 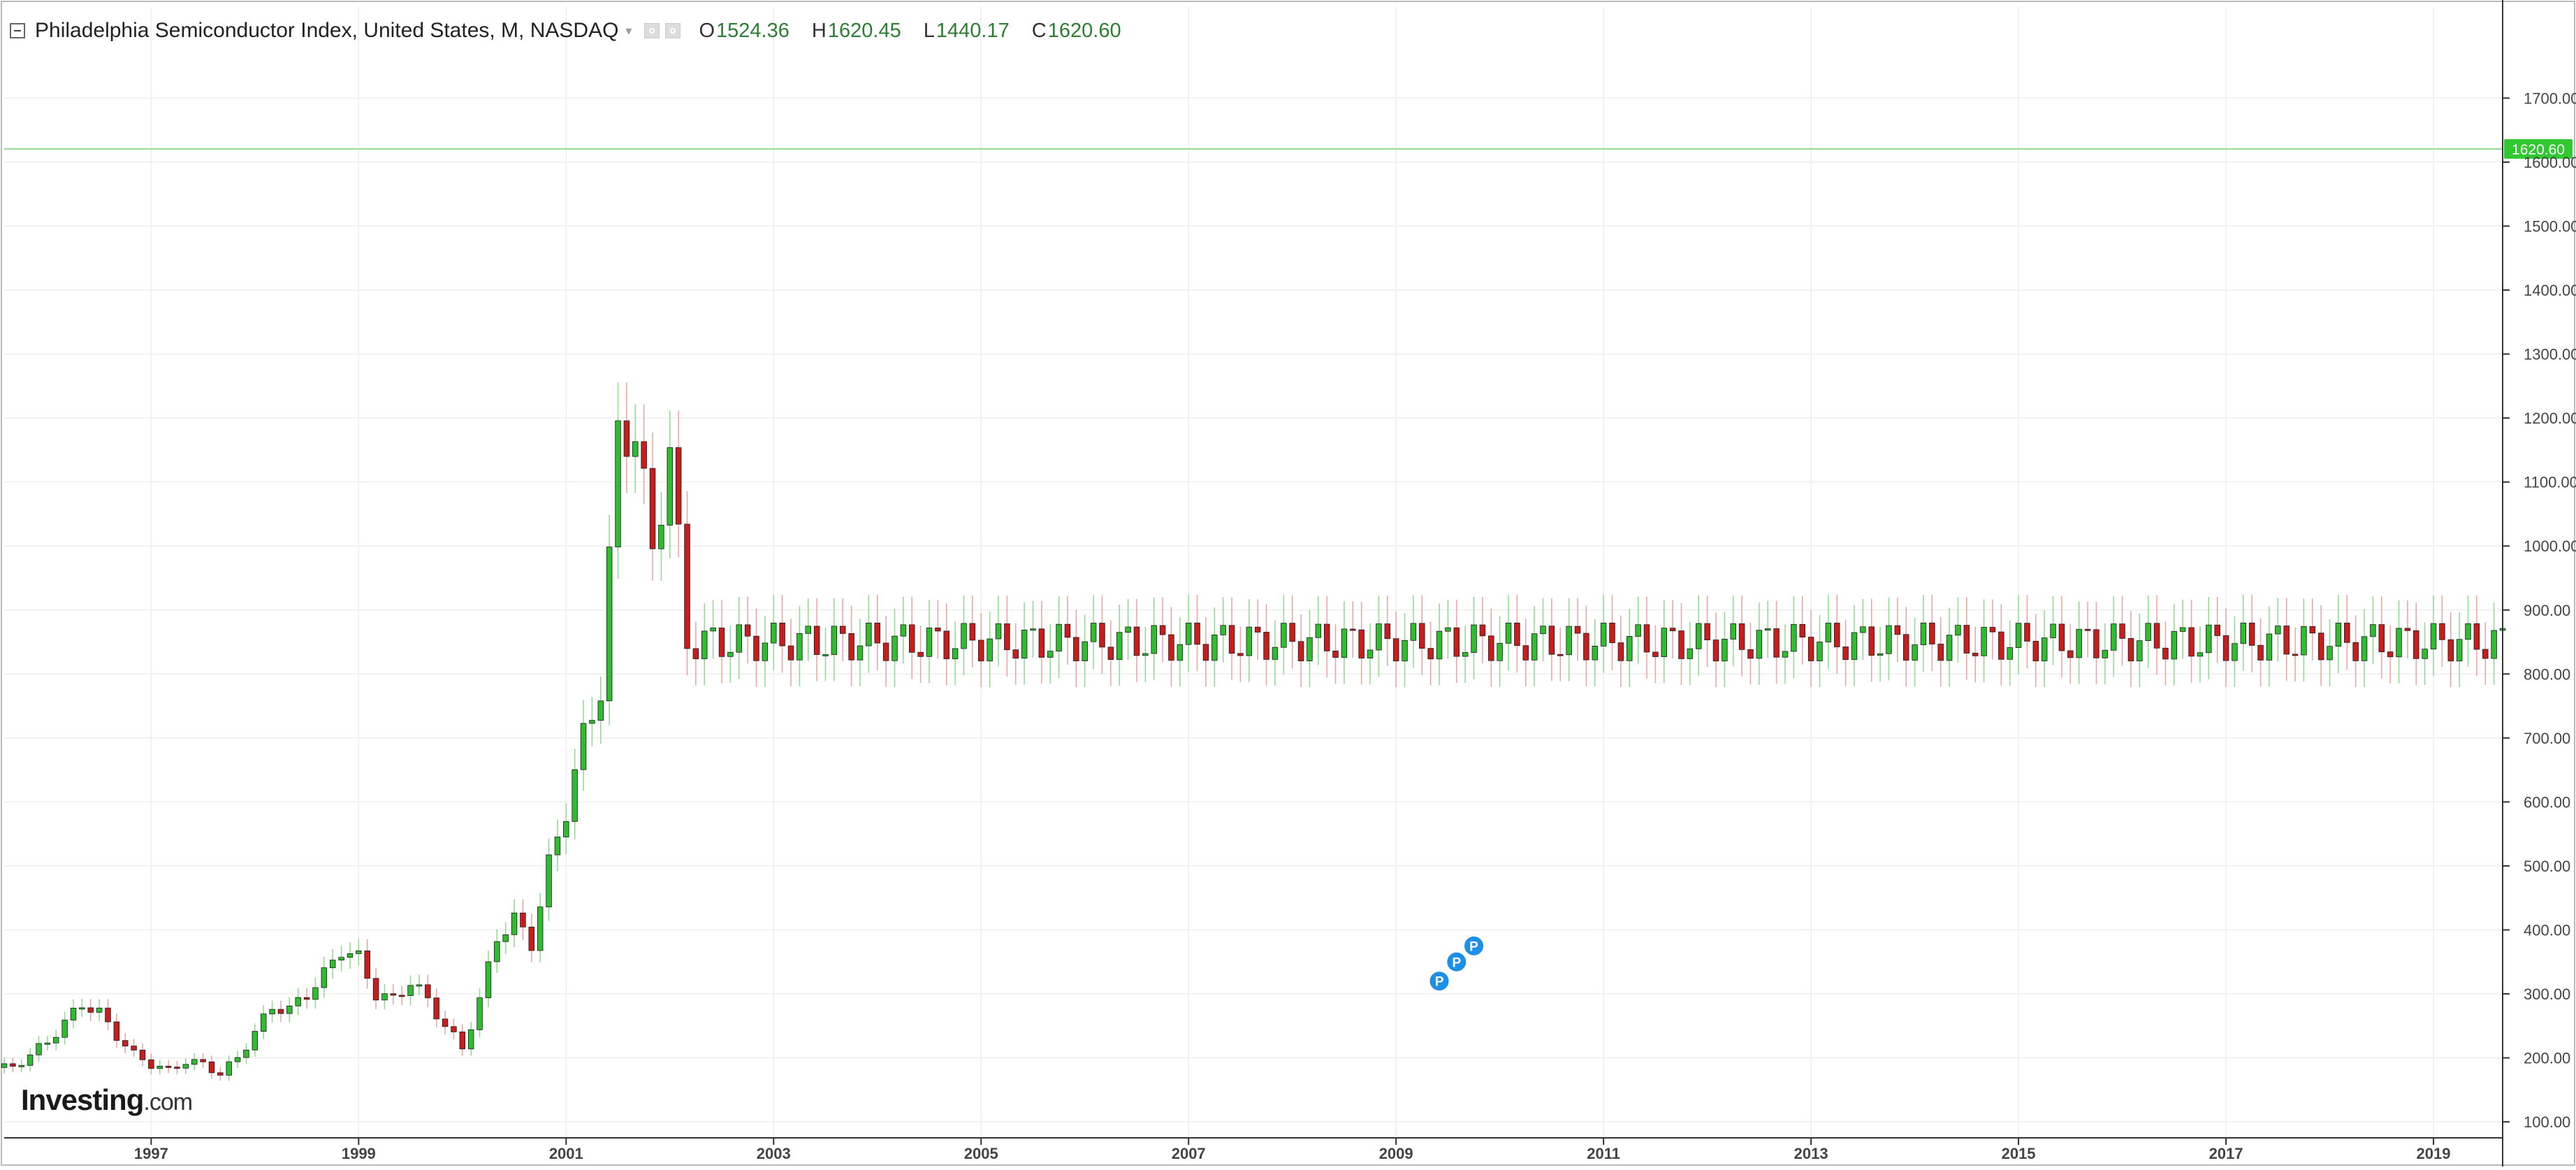 What do you see at coordinates (752, 31) in the screenshot?
I see `open-value: 1524.36` at bounding box center [752, 31].